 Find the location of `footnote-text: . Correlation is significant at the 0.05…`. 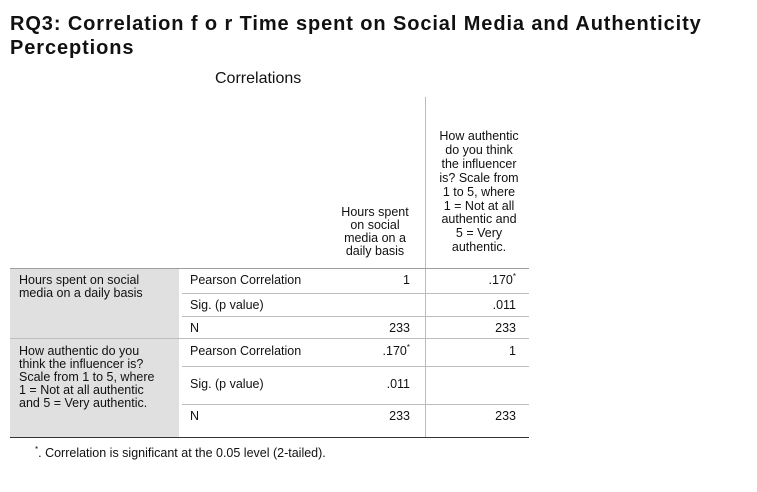

footnote-text: . Correlation is significant at the 0.05… is located at coordinates (182, 453).